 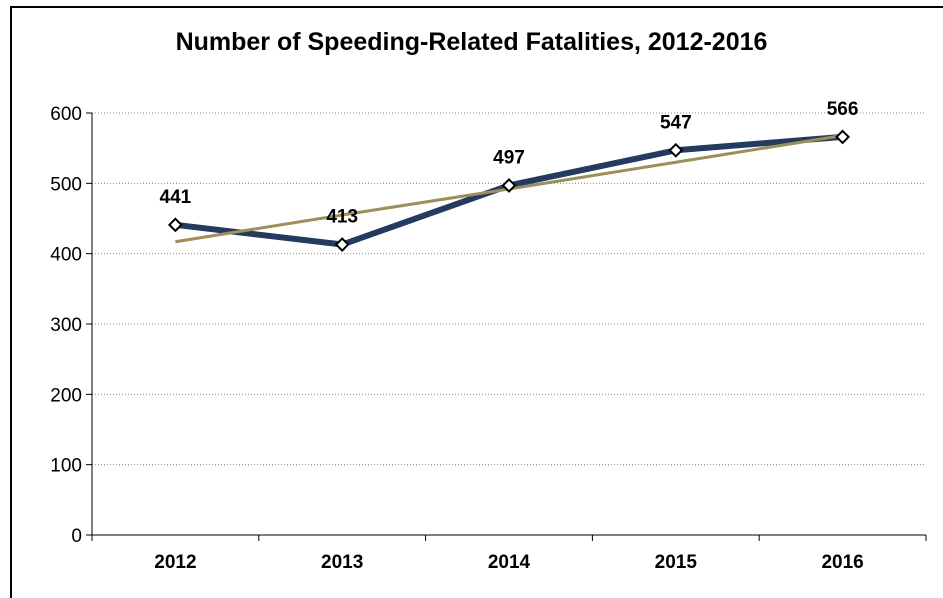 I want to click on data-markers, so click(x=509, y=190).